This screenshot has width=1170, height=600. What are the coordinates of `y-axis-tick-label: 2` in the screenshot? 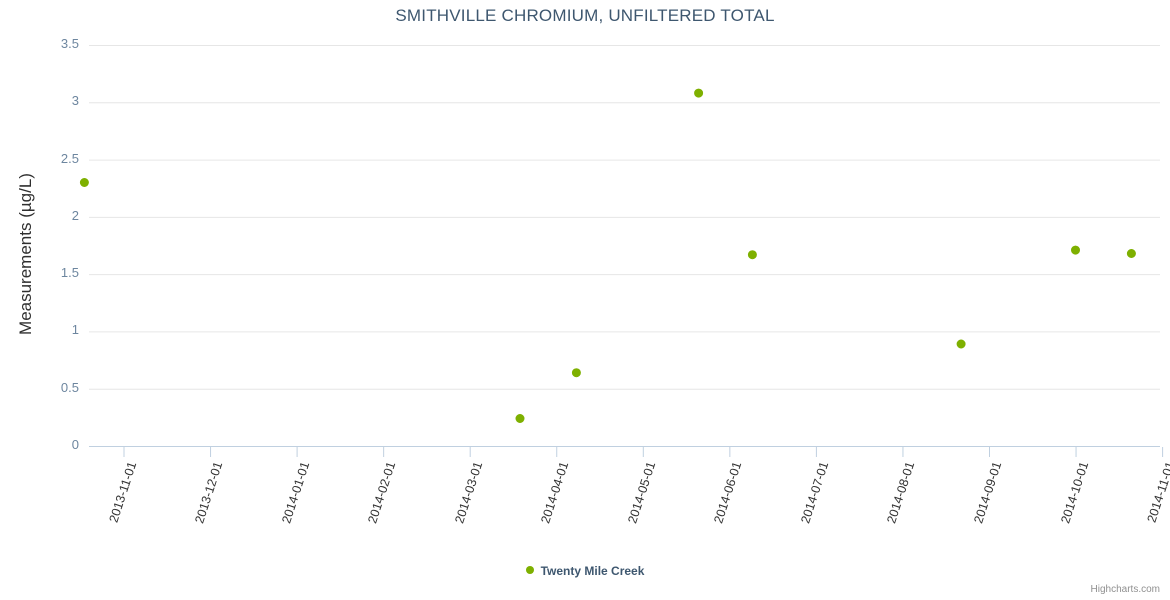 It's located at (75, 215).